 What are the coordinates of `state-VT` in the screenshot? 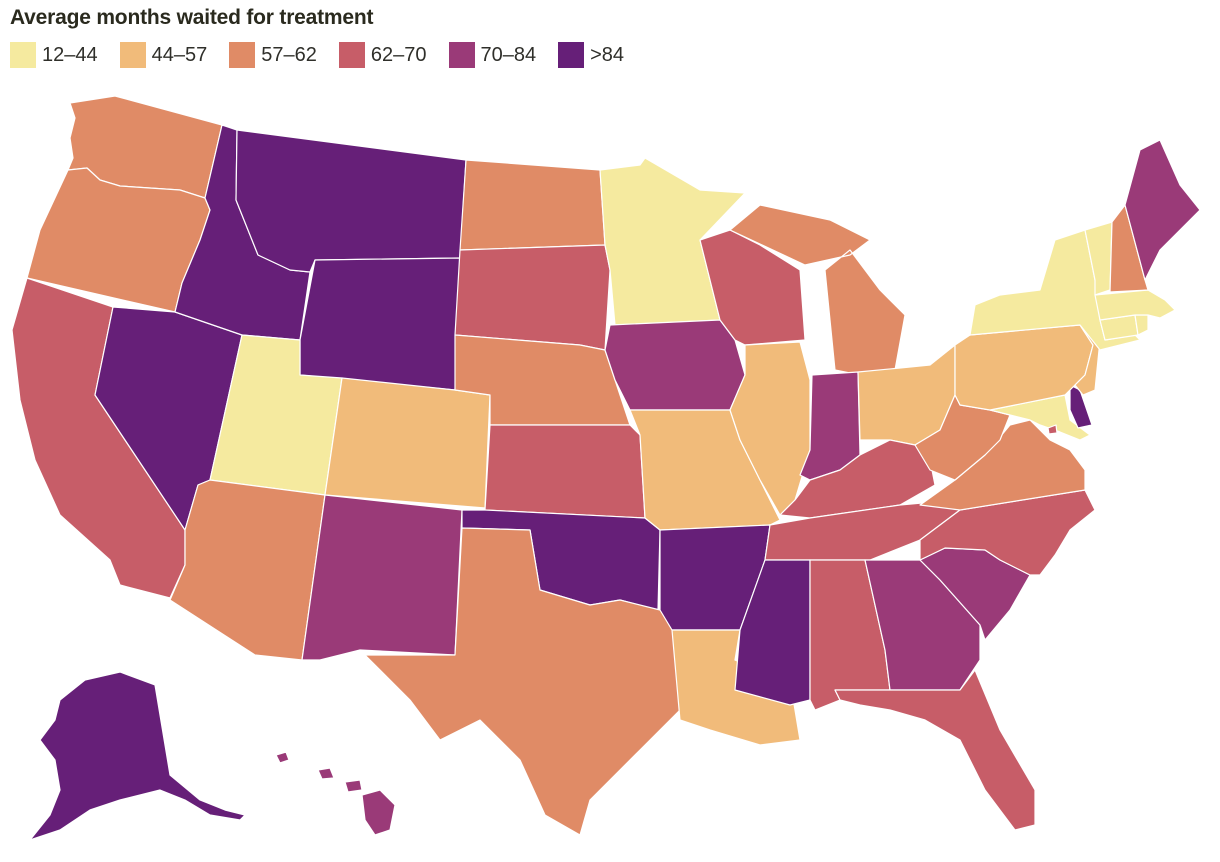 It's located at (1098, 258).